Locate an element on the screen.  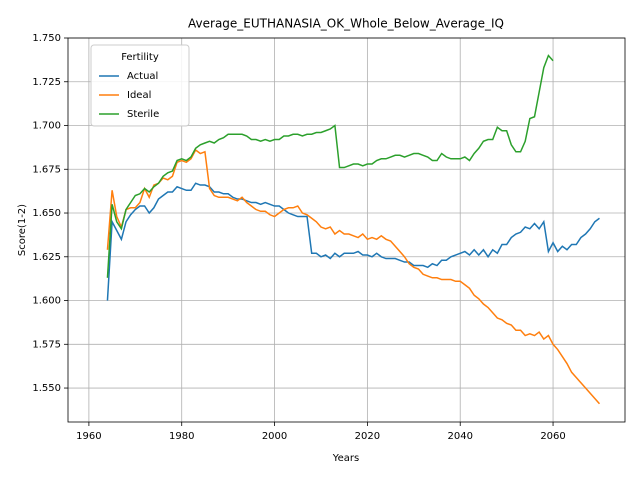
y-tick-label: 1.750 is located at coordinates (46, 38).